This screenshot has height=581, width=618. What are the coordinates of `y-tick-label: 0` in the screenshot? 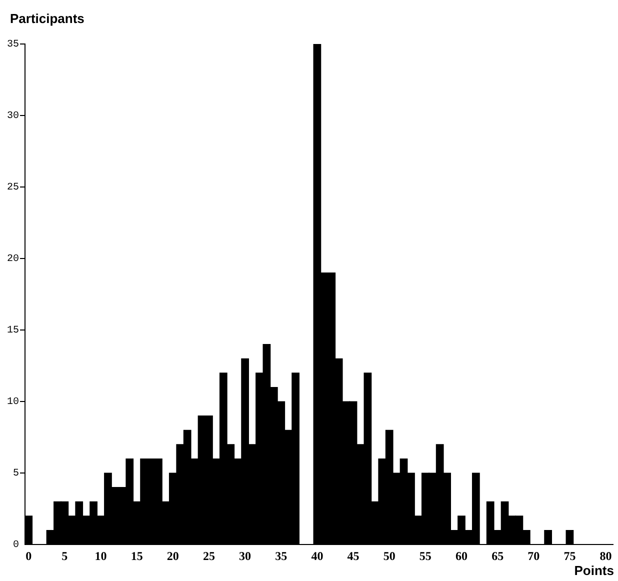 It's located at (15, 546).